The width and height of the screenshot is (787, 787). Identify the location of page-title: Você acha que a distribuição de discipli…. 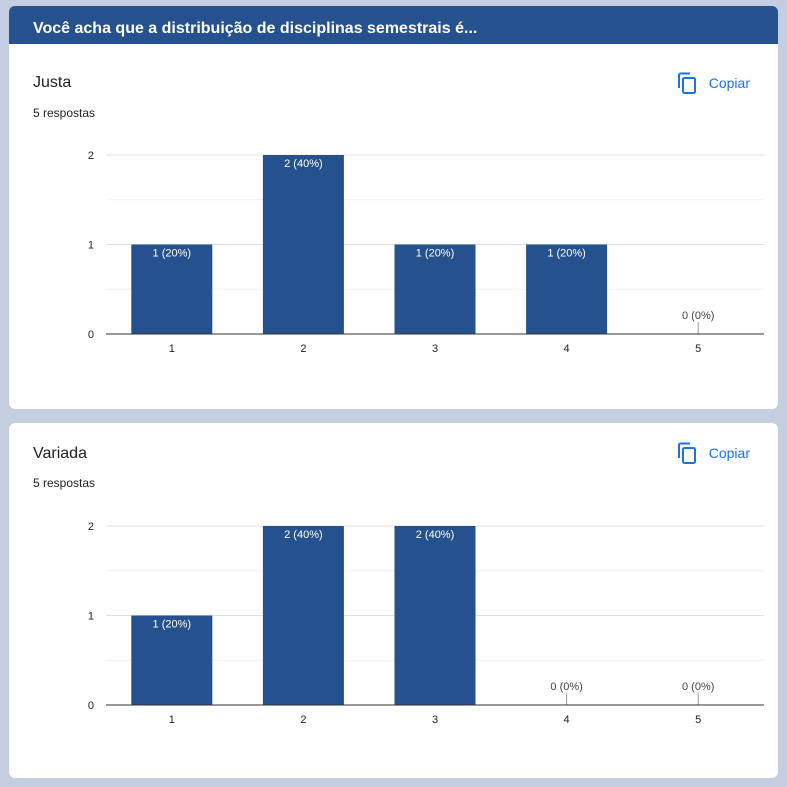
(255, 28).